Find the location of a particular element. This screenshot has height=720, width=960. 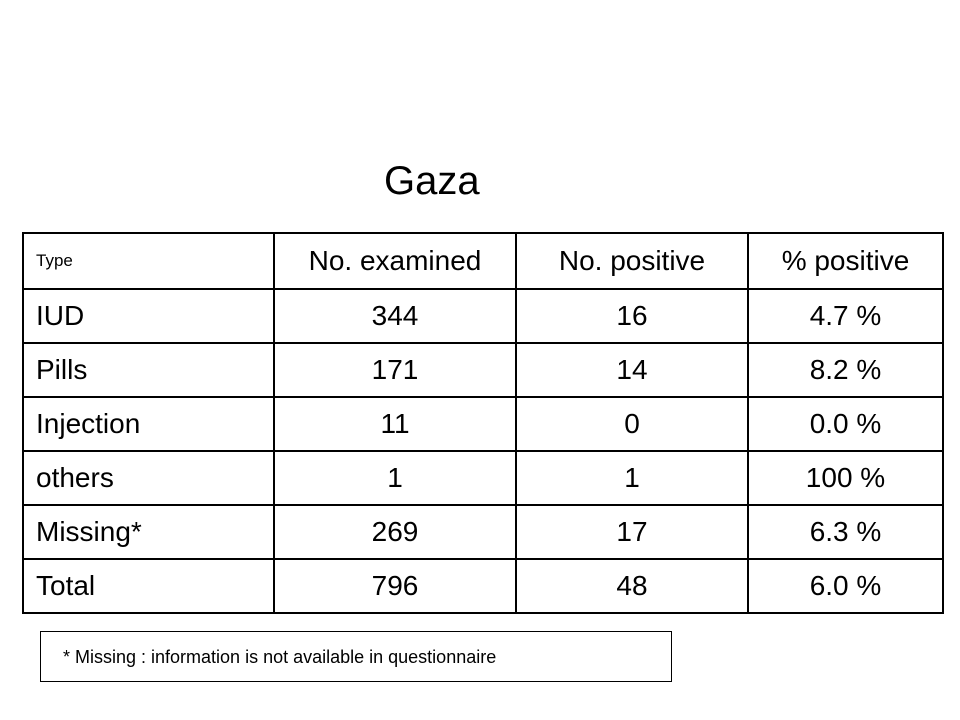

table-row: Missing* 269 17 6.3 % is located at coordinates (483, 532).